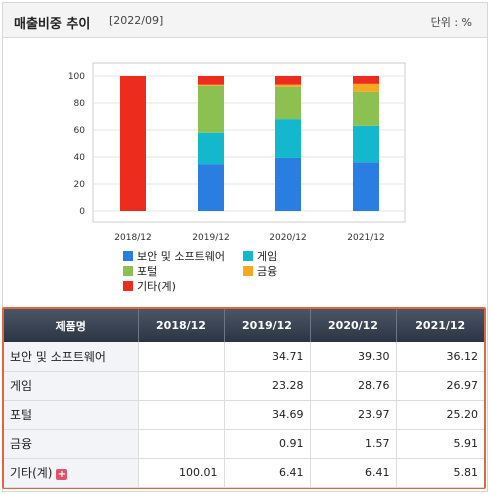  What do you see at coordinates (136, 20) in the screenshot?
I see `period-label: [2022/09]` at bounding box center [136, 20].